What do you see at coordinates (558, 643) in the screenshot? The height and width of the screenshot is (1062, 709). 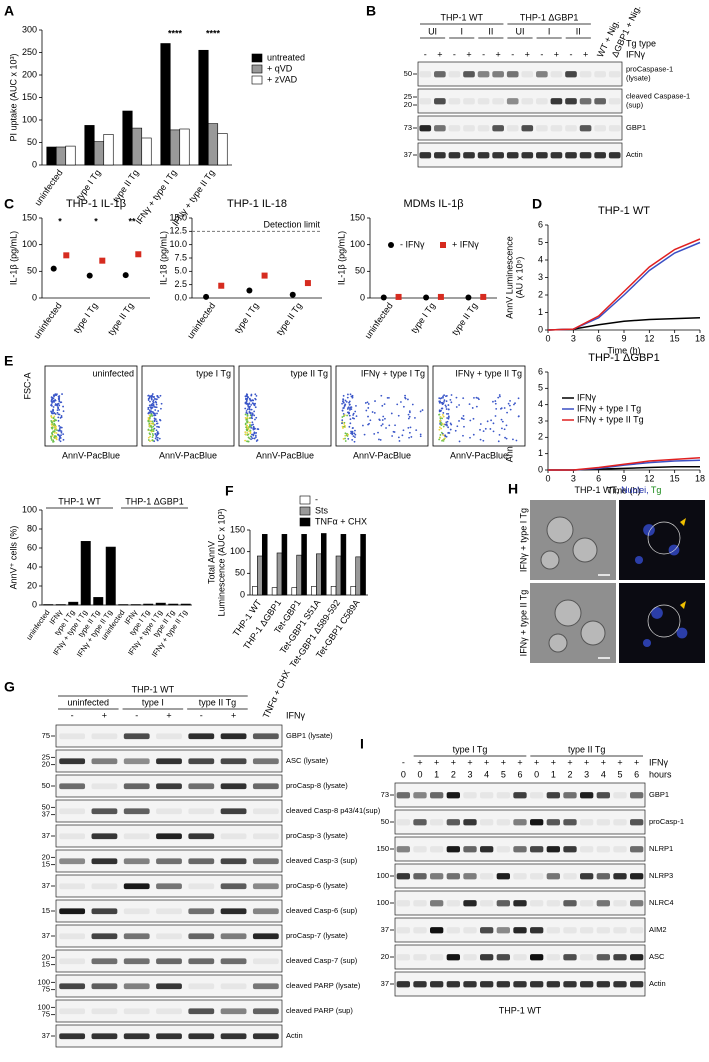 I see `cell` at bounding box center [558, 643].